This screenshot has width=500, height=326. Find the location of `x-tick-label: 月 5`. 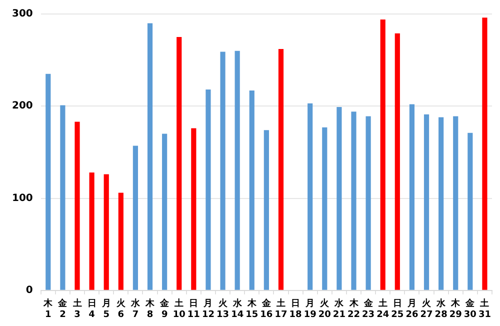

x-tick-label: 月 5 is located at coordinates (105, 309).